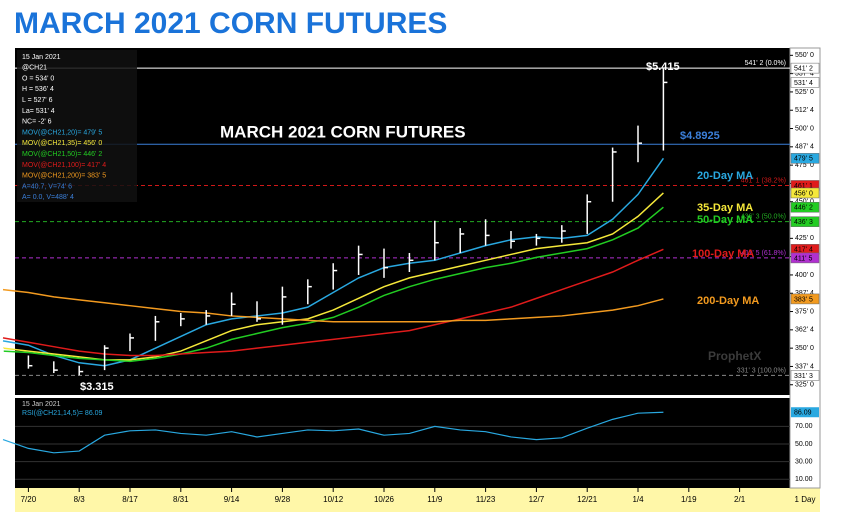 The width and height of the screenshot is (845, 525). I want to click on x-tick-label: 1/4, so click(638, 499).